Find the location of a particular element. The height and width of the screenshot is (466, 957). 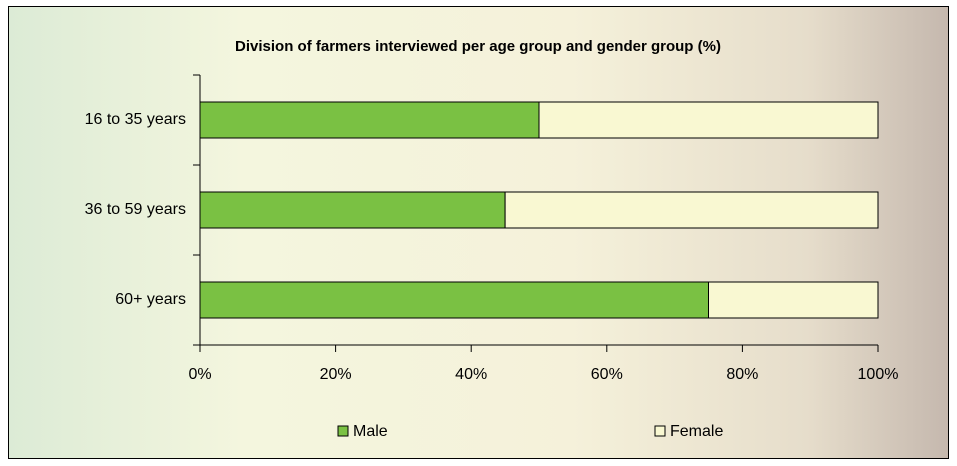

y-tick-label: 16 to 35 years is located at coordinates (135, 119).